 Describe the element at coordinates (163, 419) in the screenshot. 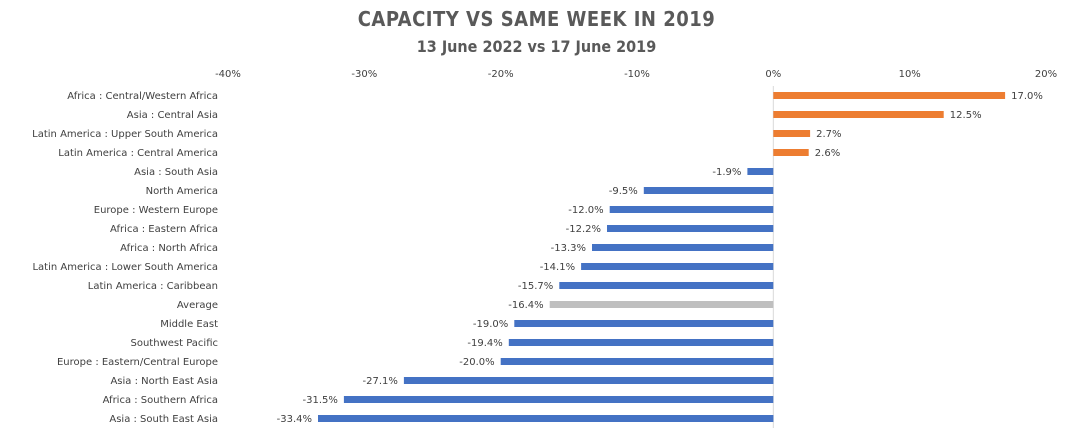

I see `category-label: Asia : South East Asia` at that location.